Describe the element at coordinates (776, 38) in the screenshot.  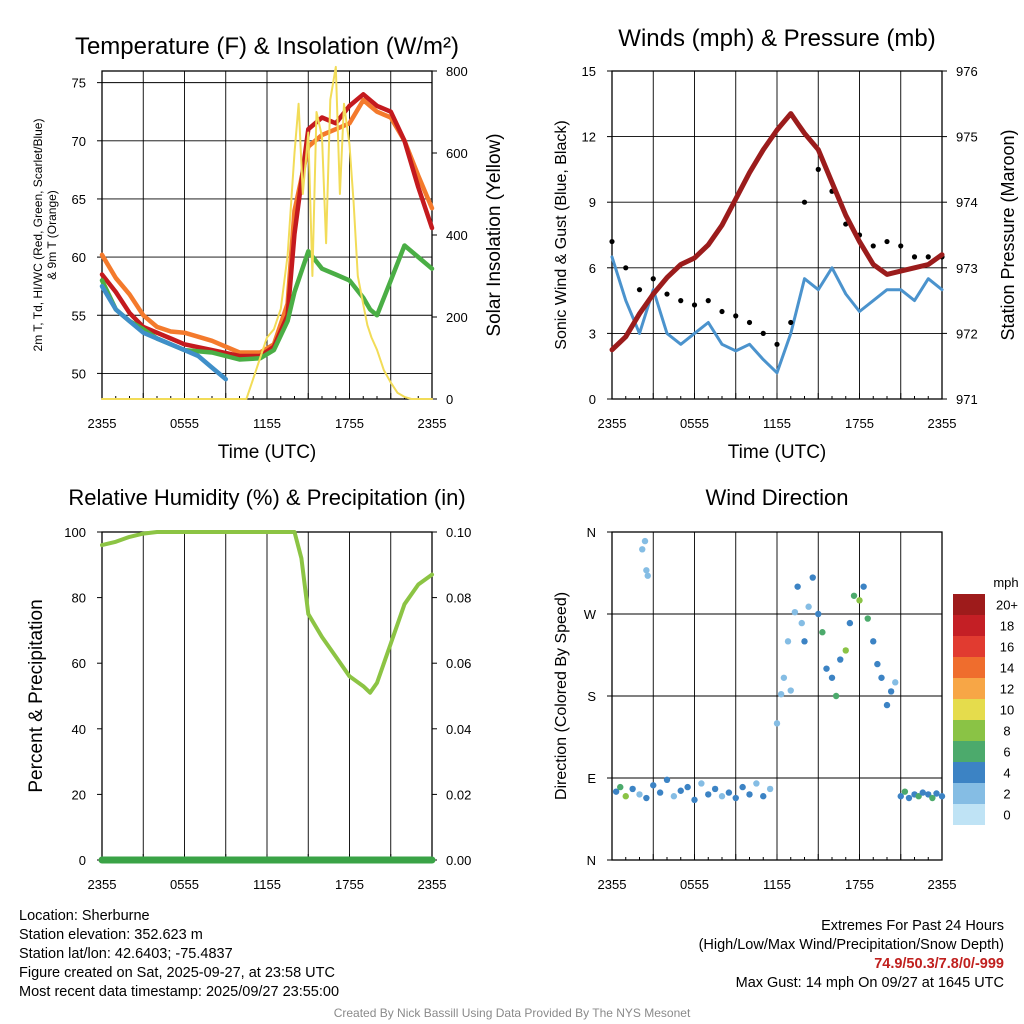
I see `chart-title: Winds (mph) & Pressure (mb)` at that location.